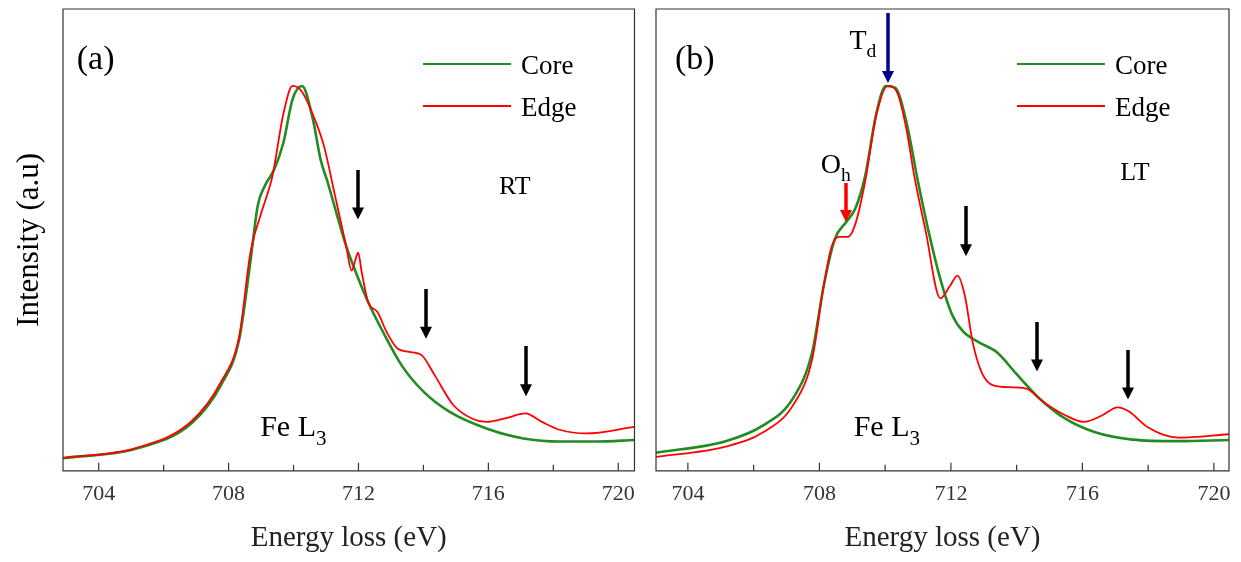  Describe the element at coordinates (694, 58) in the screenshot. I see `text: (b)` at that location.